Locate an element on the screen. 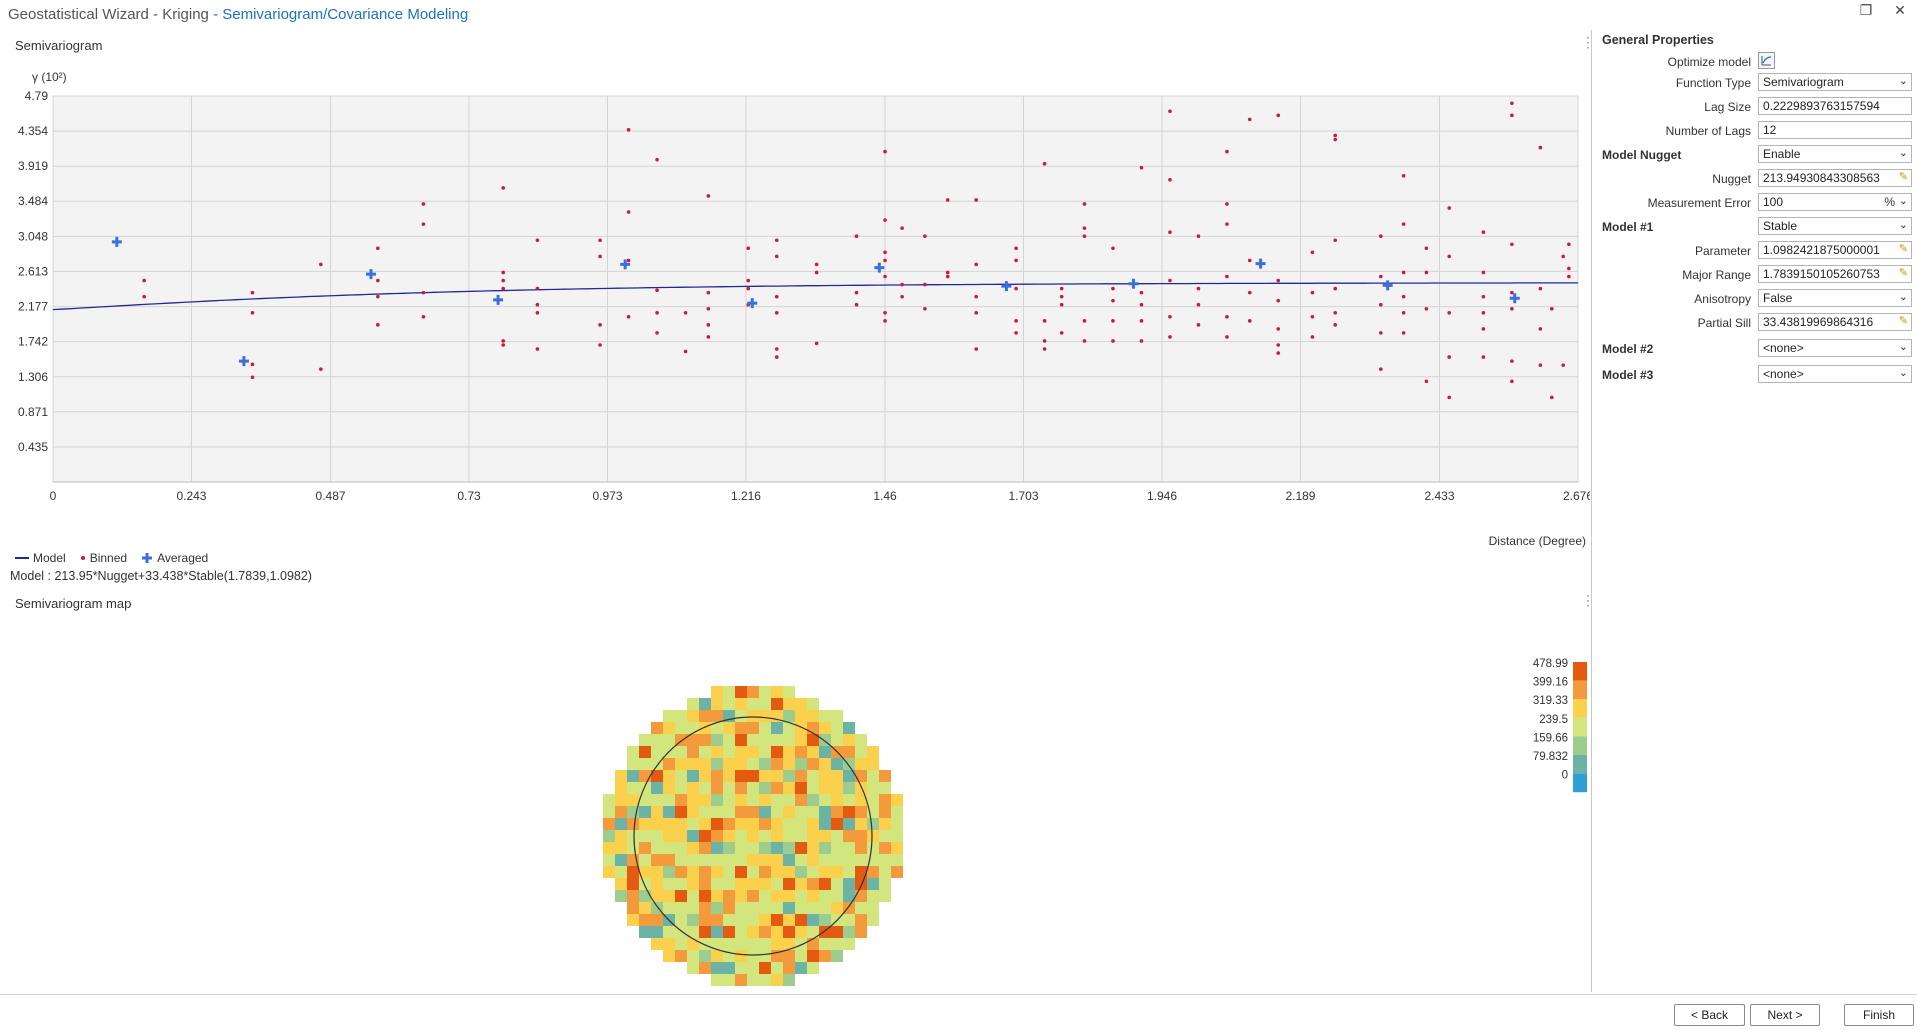 This screenshot has height=1030, width=1917. anisotropy-select: False ⌄ is located at coordinates (1835, 298).